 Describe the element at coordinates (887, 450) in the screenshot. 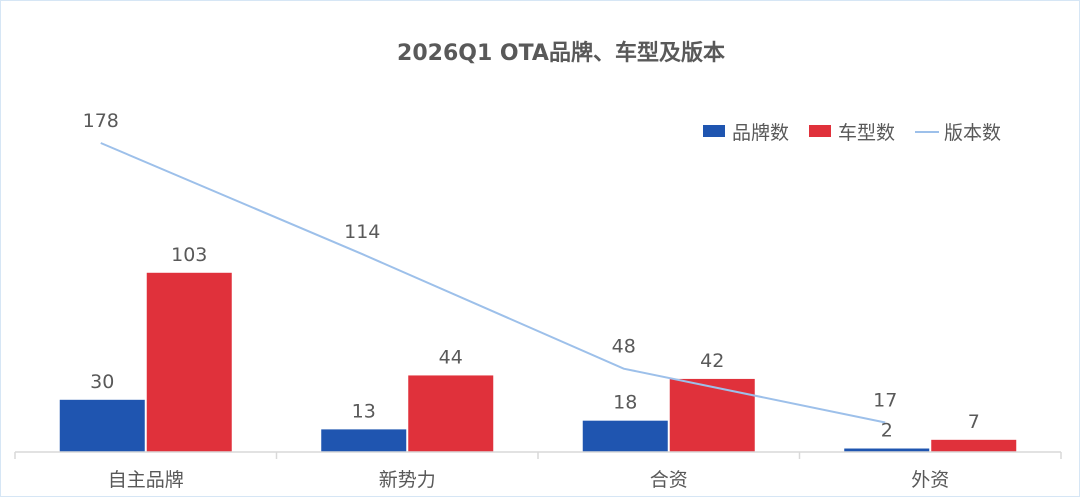

I see `bar-品牌数-外资` at that location.